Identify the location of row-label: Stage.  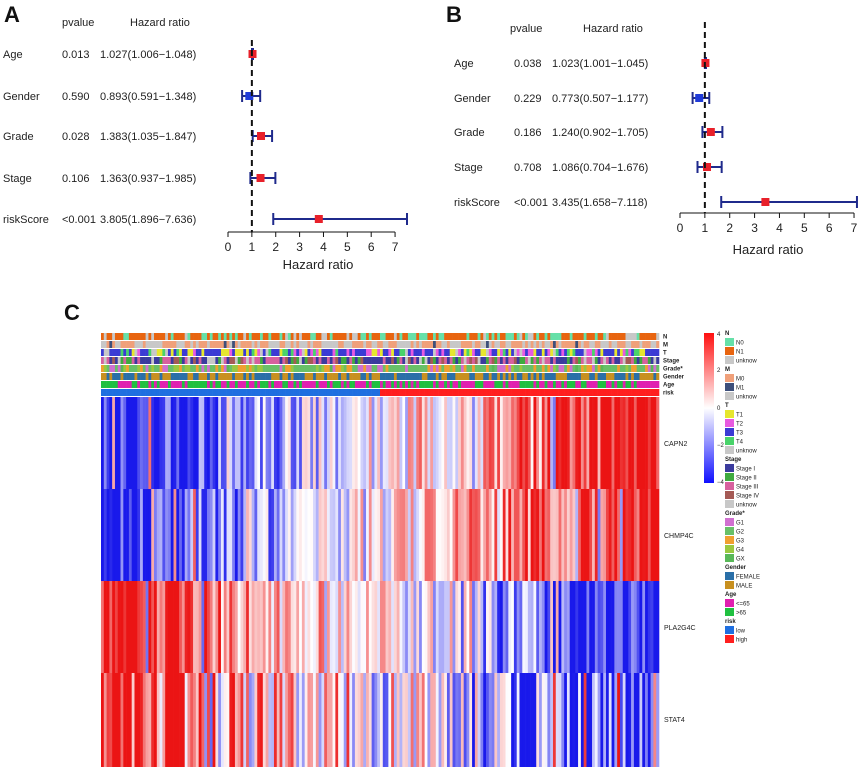
(468, 168).